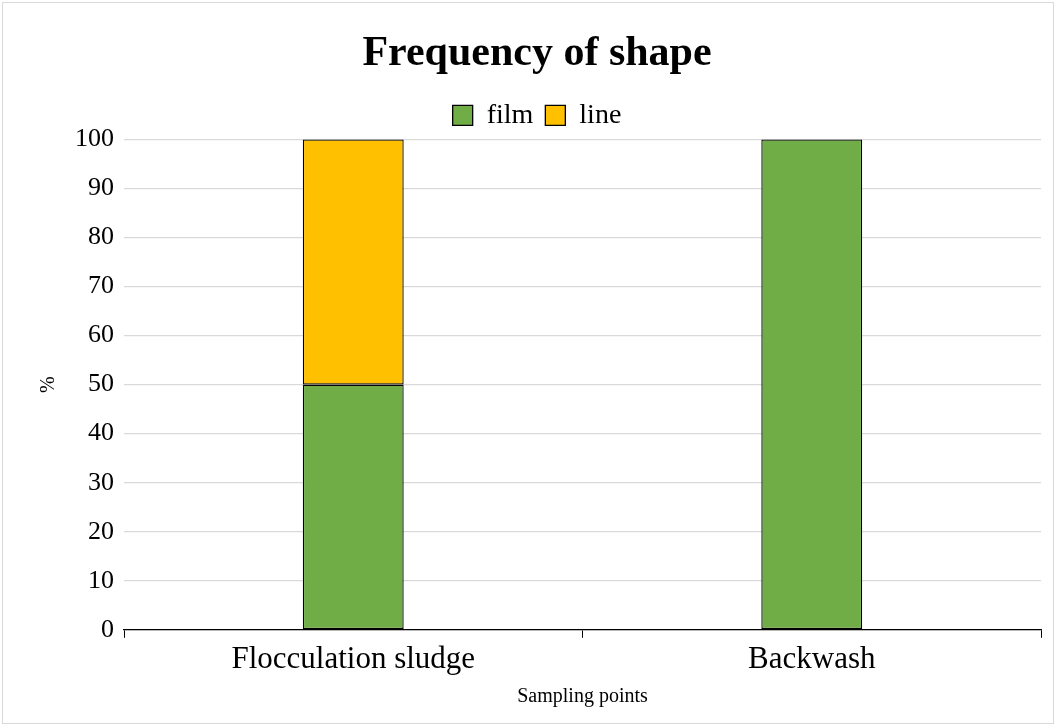  What do you see at coordinates (101, 481) in the screenshot?
I see `y-tick-label: 30` at bounding box center [101, 481].